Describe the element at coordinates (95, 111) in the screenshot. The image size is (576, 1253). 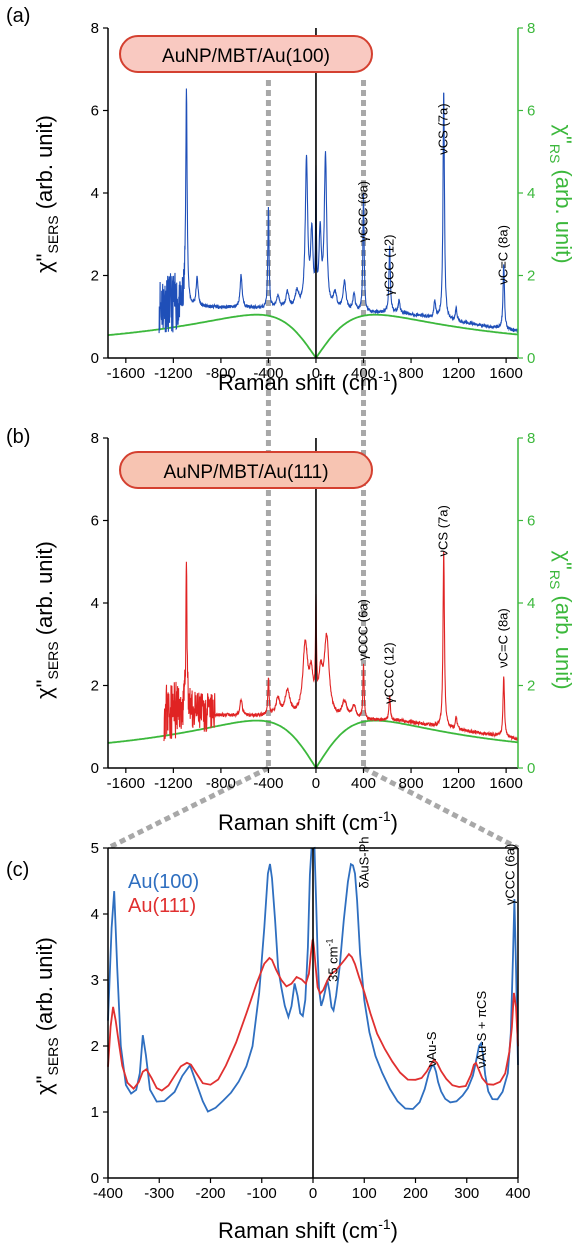
I see `a-y-tick-label-3: 6` at that location.